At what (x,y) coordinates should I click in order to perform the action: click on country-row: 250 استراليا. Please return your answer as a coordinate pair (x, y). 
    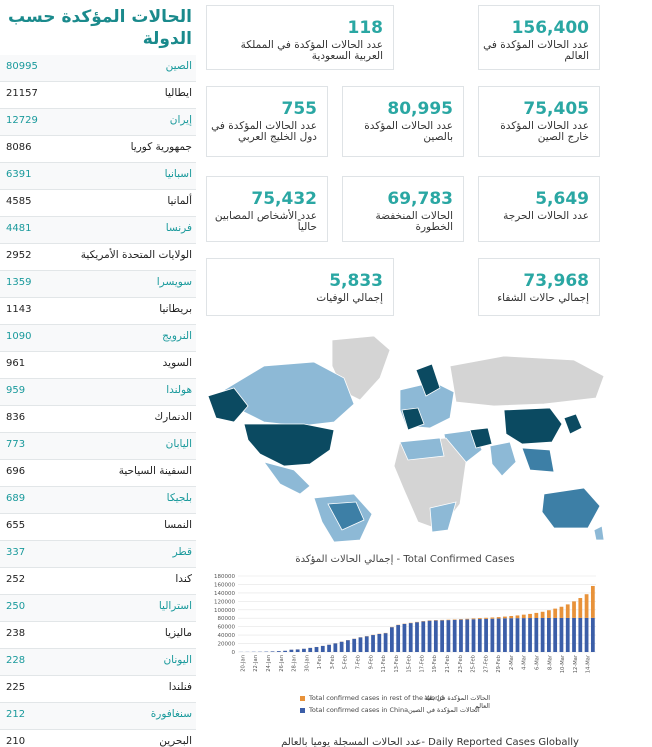
    Looking at the image, I should click on (98, 608).